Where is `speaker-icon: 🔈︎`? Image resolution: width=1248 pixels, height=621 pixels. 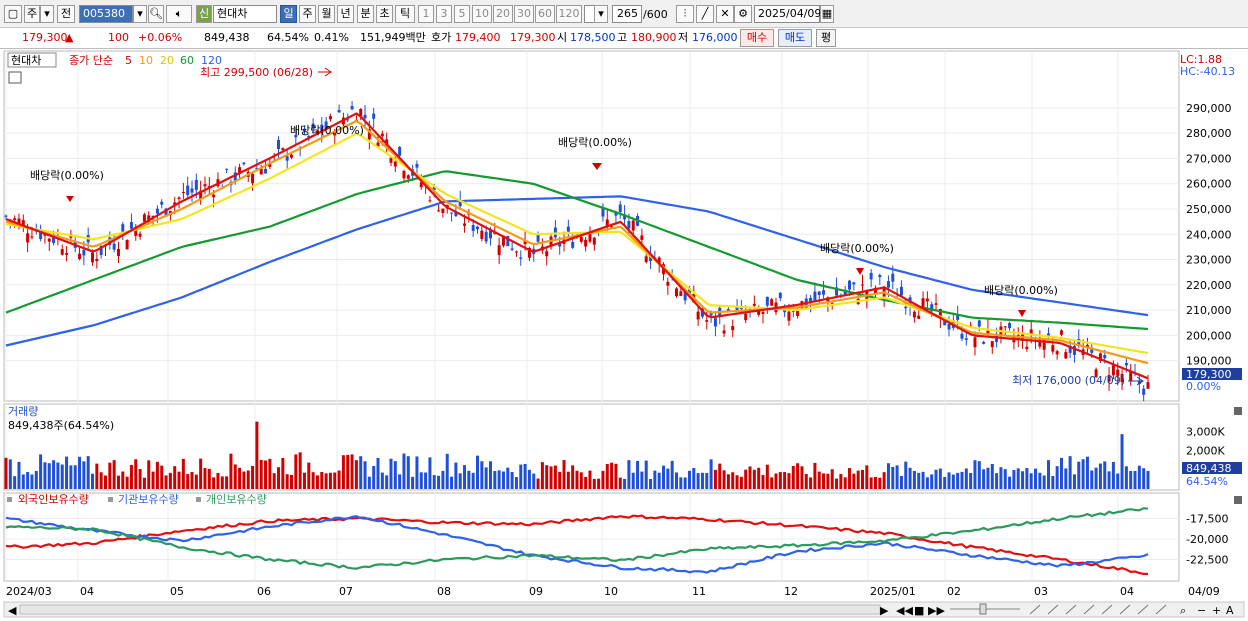
speaker-icon: 🔈︎ is located at coordinates (179, 14).